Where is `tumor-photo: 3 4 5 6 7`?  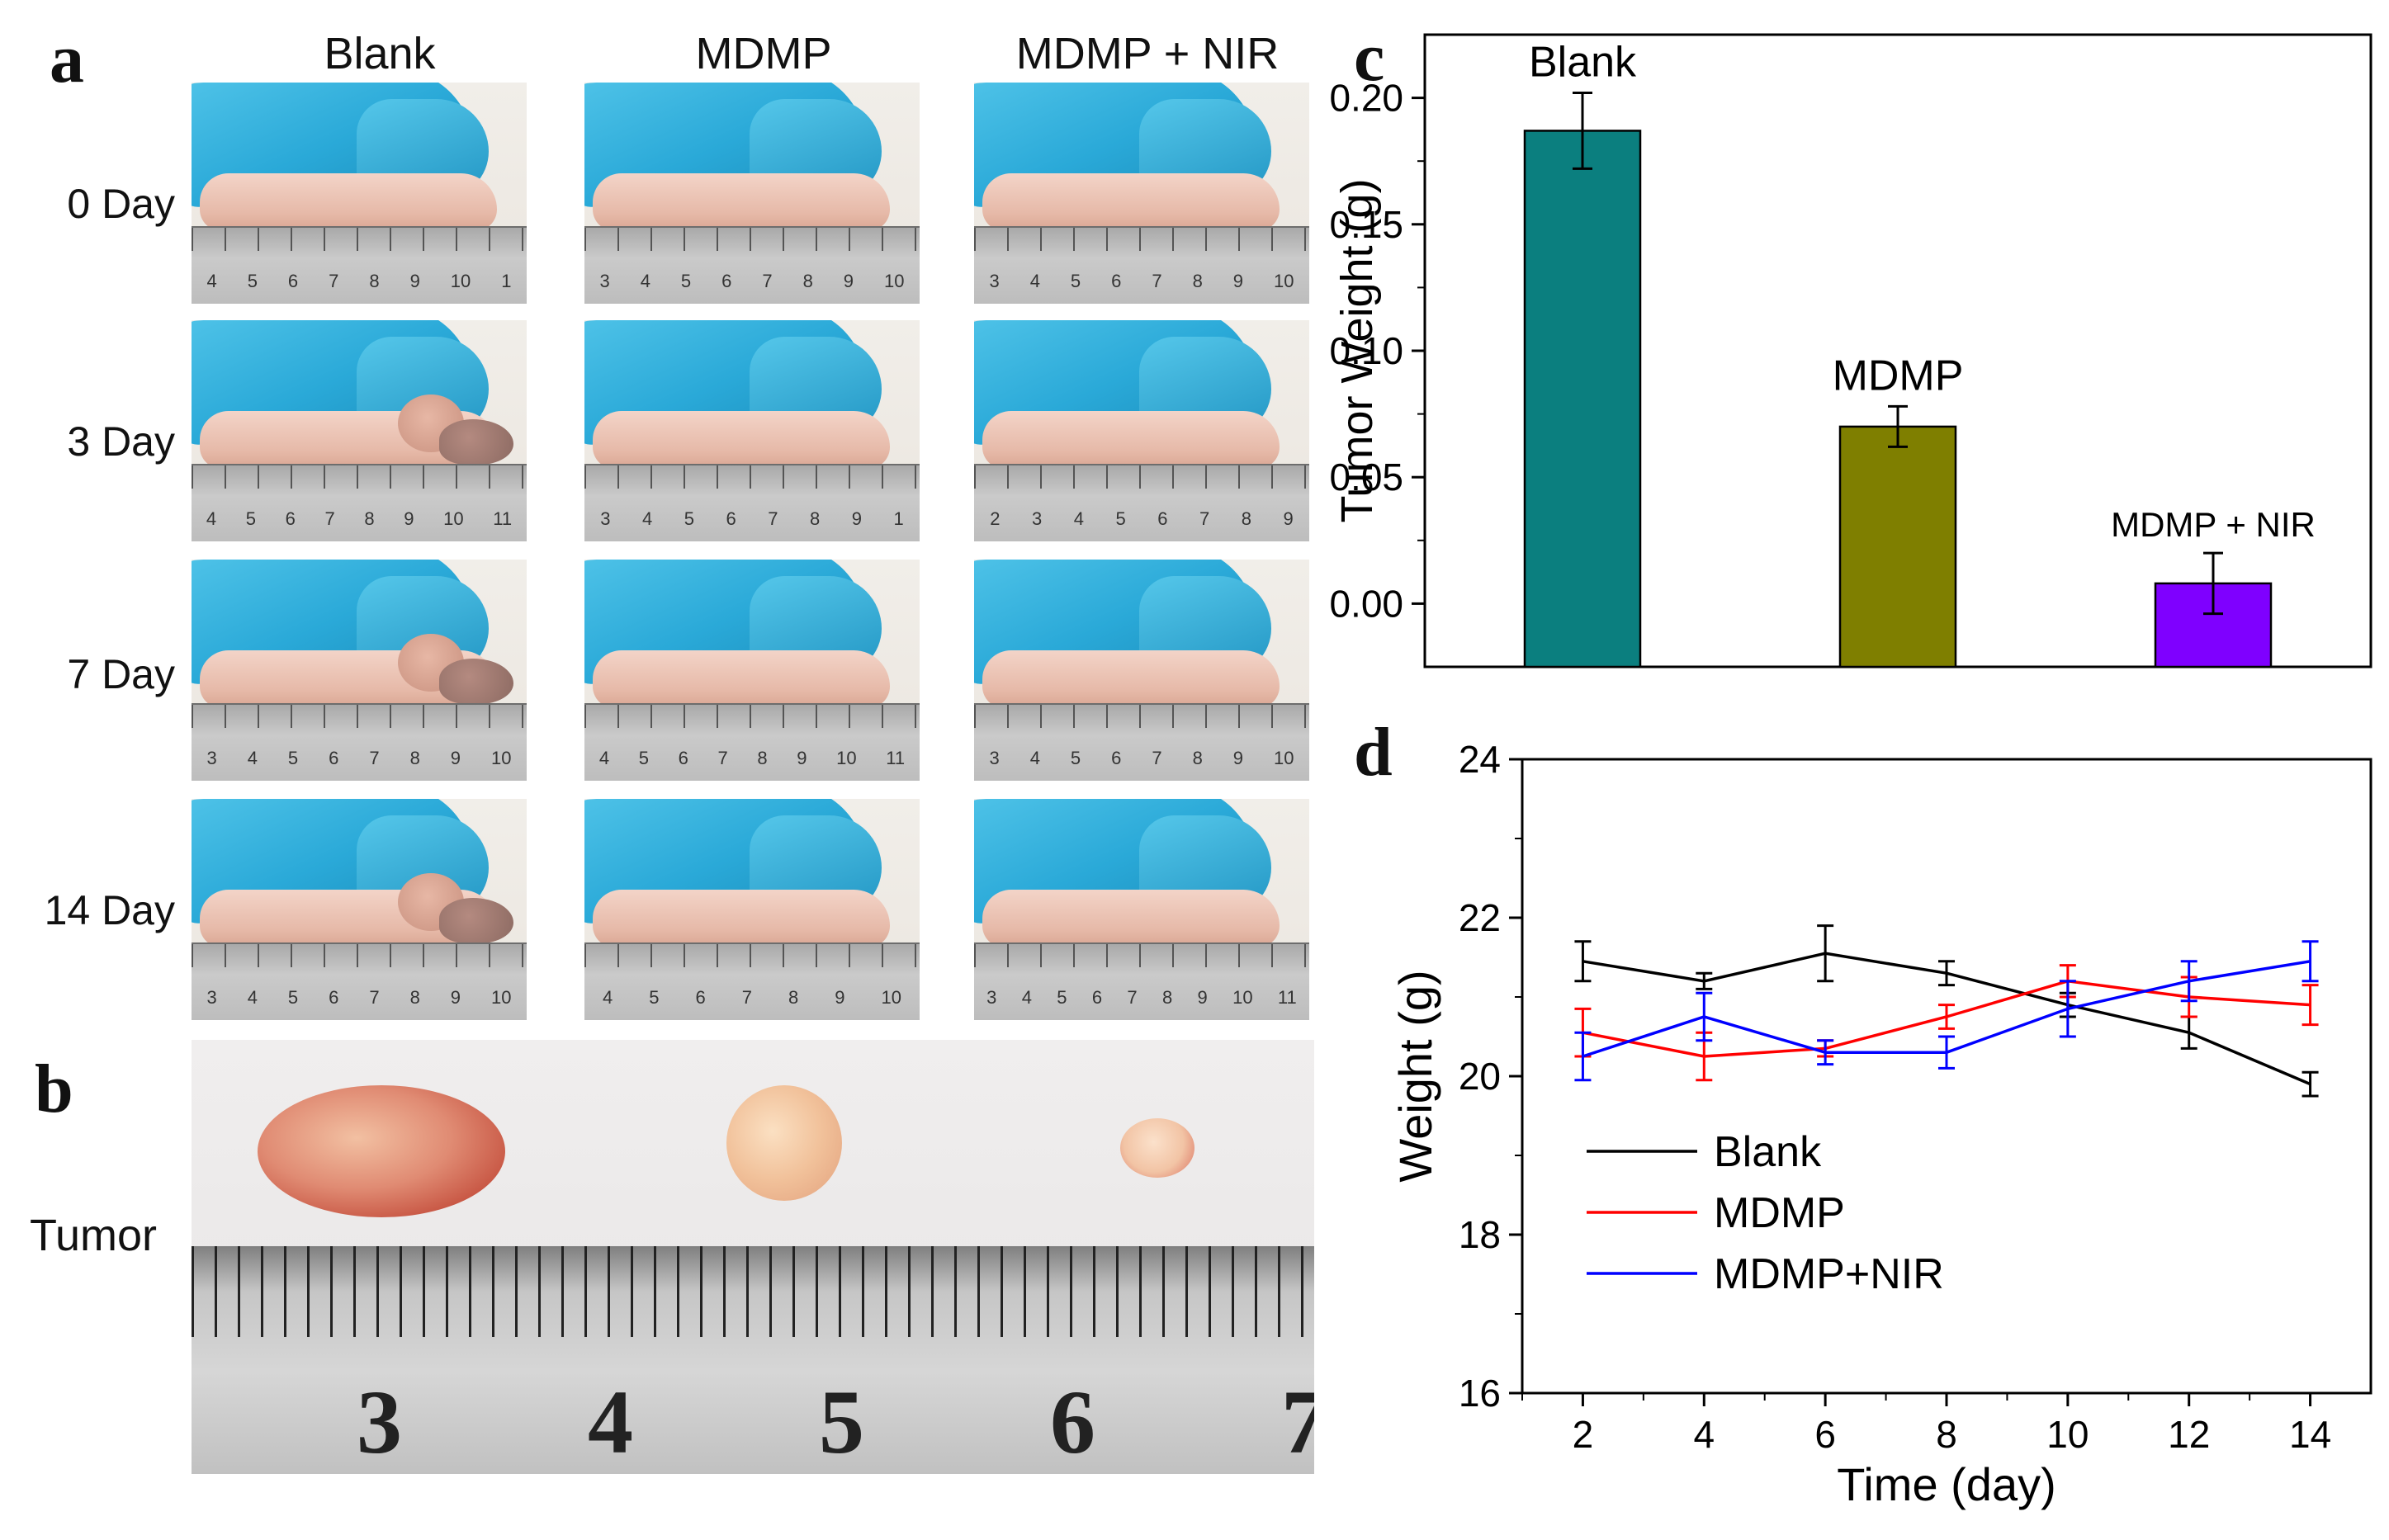 tumor-photo: 3 4 5 6 7 is located at coordinates (753, 1257).